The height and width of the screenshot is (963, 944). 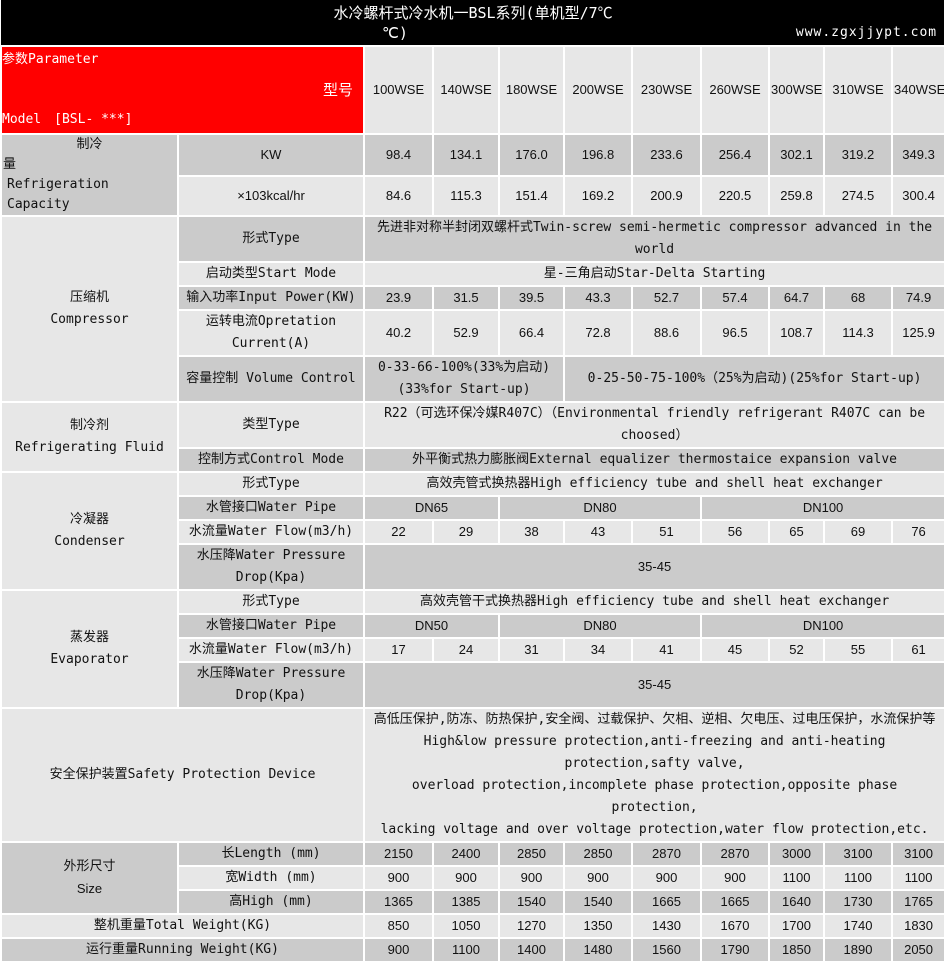 What do you see at coordinates (653, 274) in the screenshot?
I see `start-mode-value: 星-三角启动Star-Delta Starting` at bounding box center [653, 274].